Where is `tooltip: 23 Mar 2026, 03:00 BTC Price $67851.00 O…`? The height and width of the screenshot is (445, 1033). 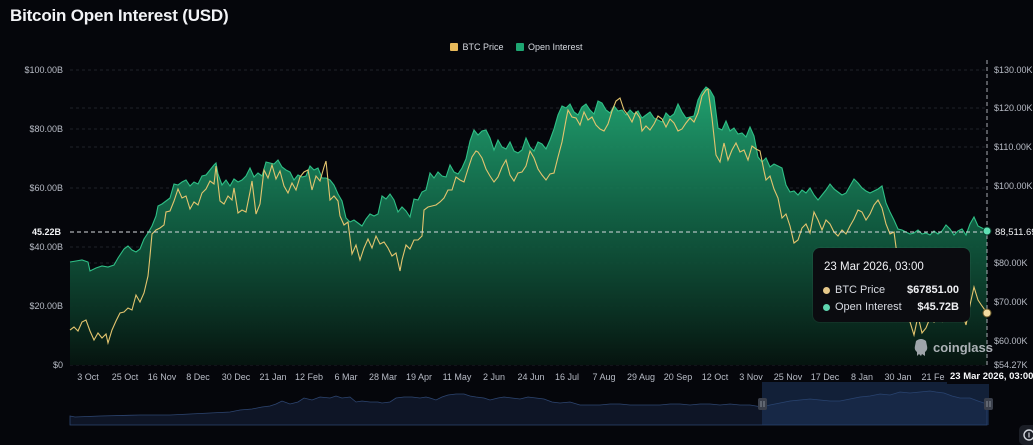 tooltip: 23 Mar 2026, 03:00 BTC Price $67851.00 O… is located at coordinates (891, 285).